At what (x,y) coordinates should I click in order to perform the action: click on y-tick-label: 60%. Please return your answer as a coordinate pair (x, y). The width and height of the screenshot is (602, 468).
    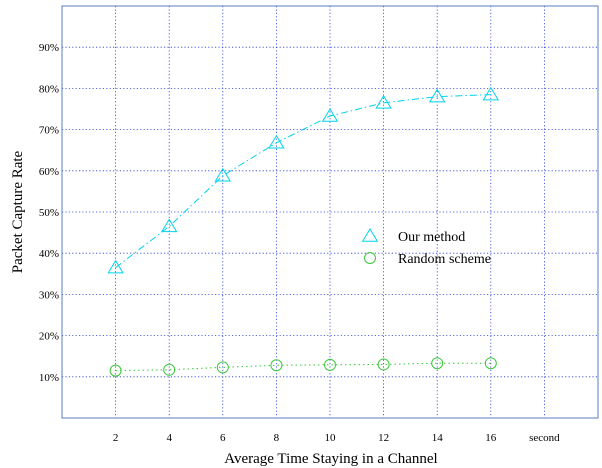
    Looking at the image, I should click on (49, 172).